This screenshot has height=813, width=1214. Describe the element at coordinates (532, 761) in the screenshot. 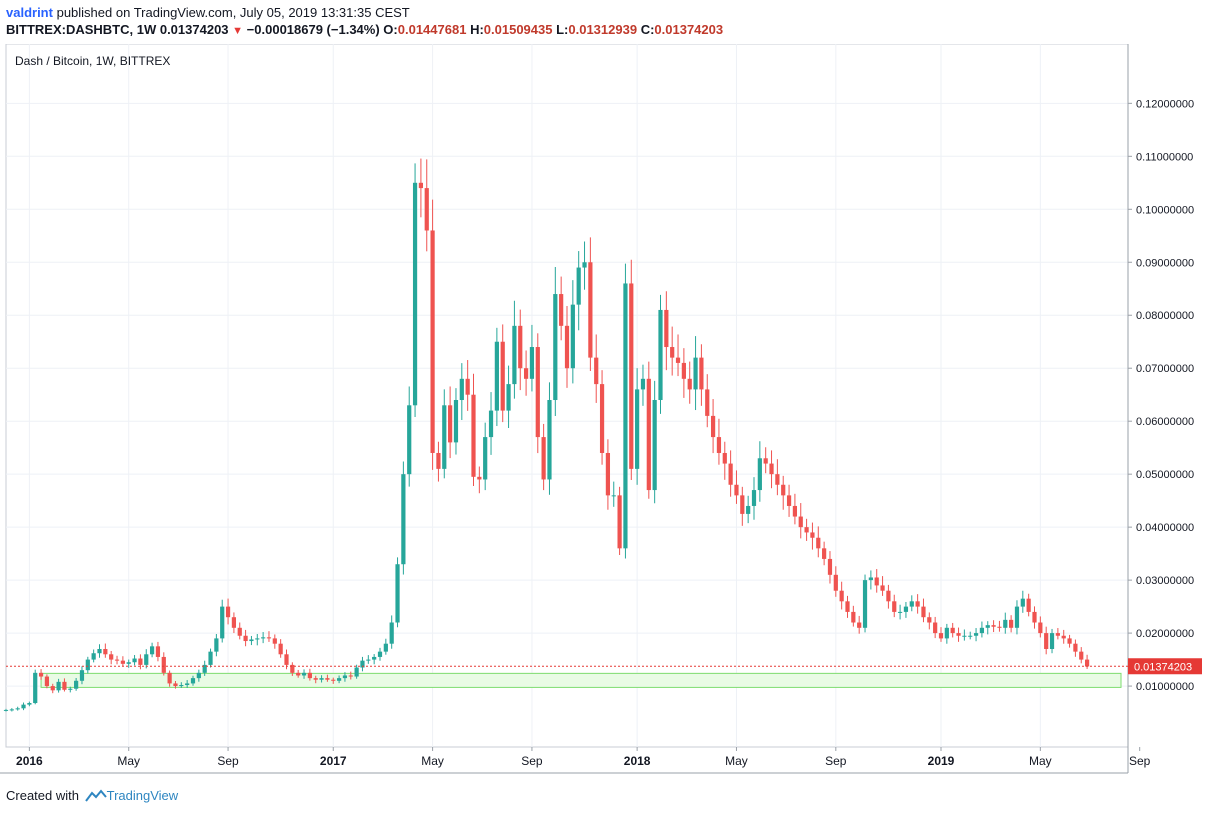

I see `x-tick-label: Sep` at that location.